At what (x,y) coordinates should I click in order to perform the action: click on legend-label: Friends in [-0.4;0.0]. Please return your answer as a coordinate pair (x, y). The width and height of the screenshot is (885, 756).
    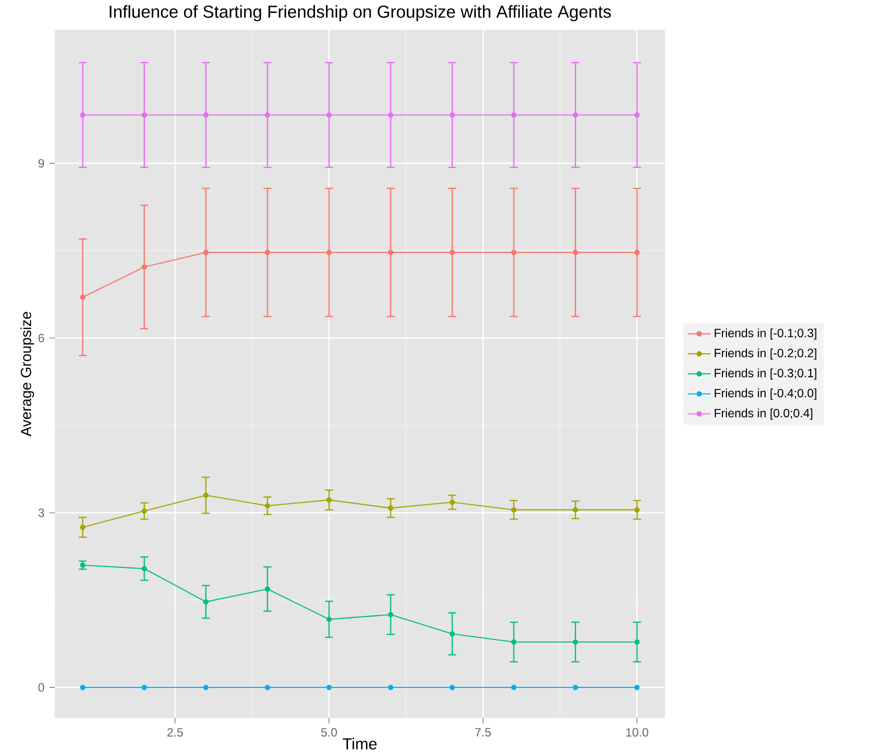
    Looking at the image, I should click on (765, 394).